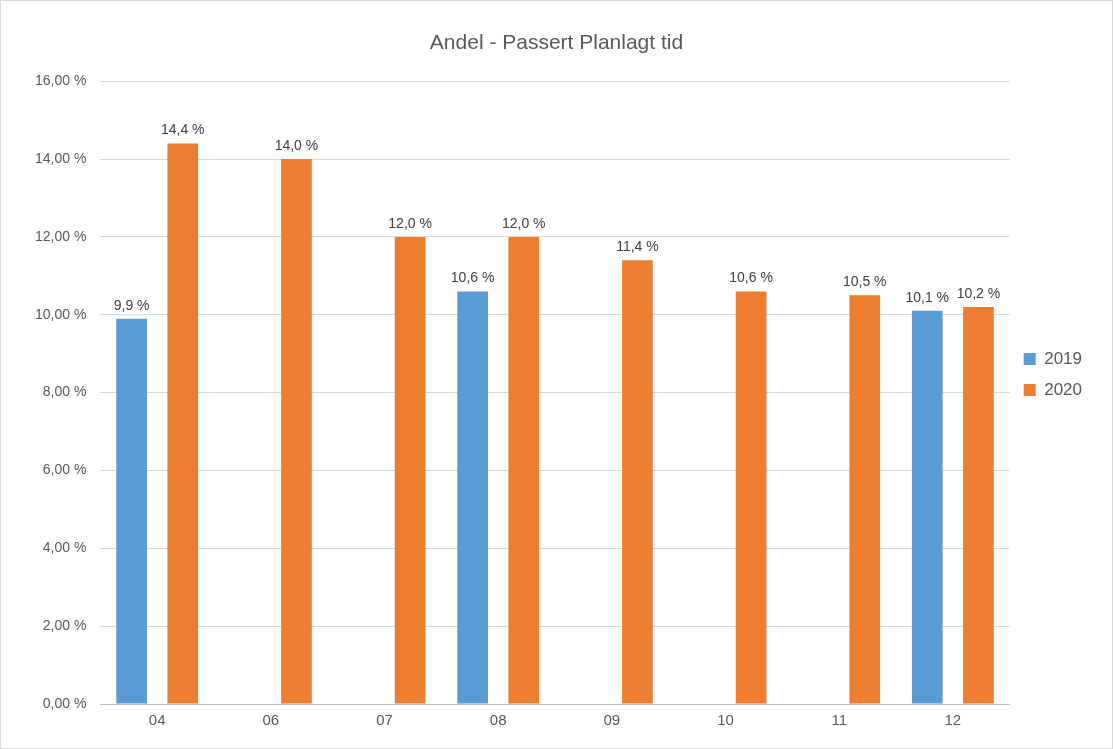  What do you see at coordinates (61, 313) in the screenshot?
I see `y-tick-label: 10,00 %` at bounding box center [61, 313].